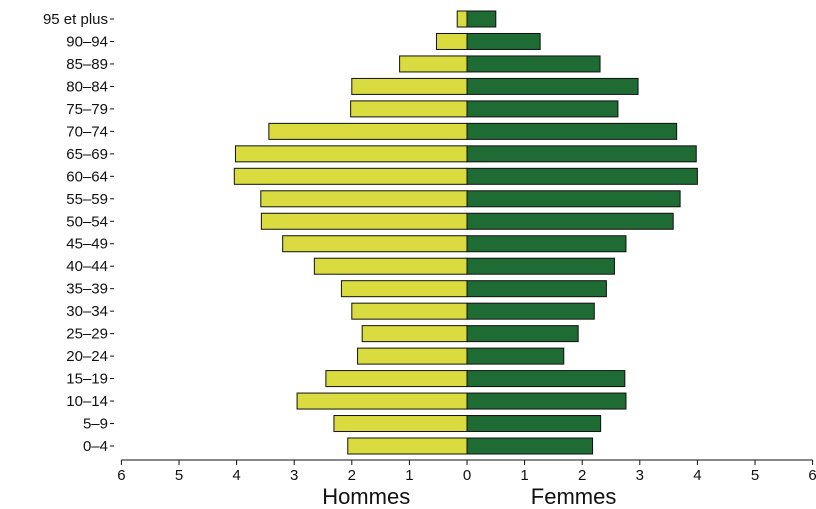 The image size is (816, 509). Describe the element at coordinates (87, 199) in the screenshot. I see `y-tick-label: 55–59` at that location.